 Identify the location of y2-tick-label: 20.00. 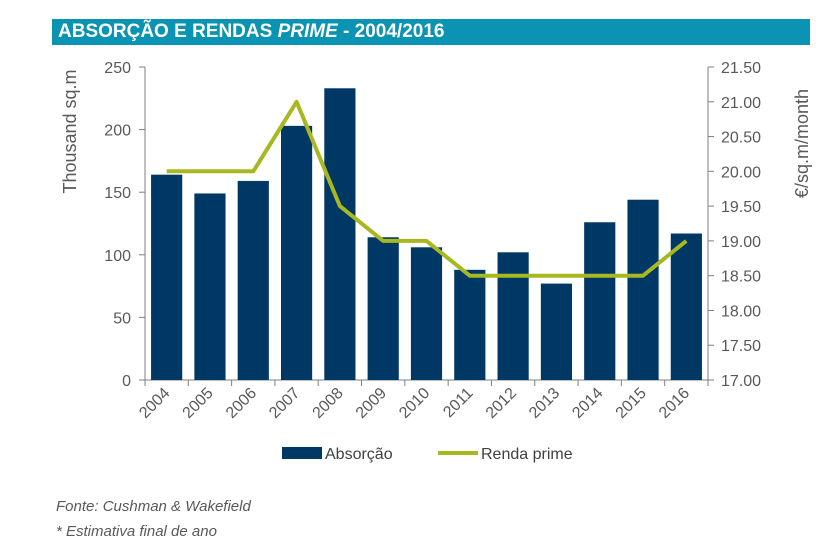
(741, 172).